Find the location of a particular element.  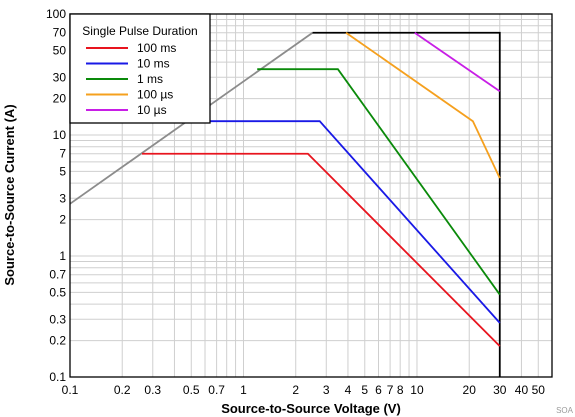

corner-label: SOA is located at coordinates (565, 410).